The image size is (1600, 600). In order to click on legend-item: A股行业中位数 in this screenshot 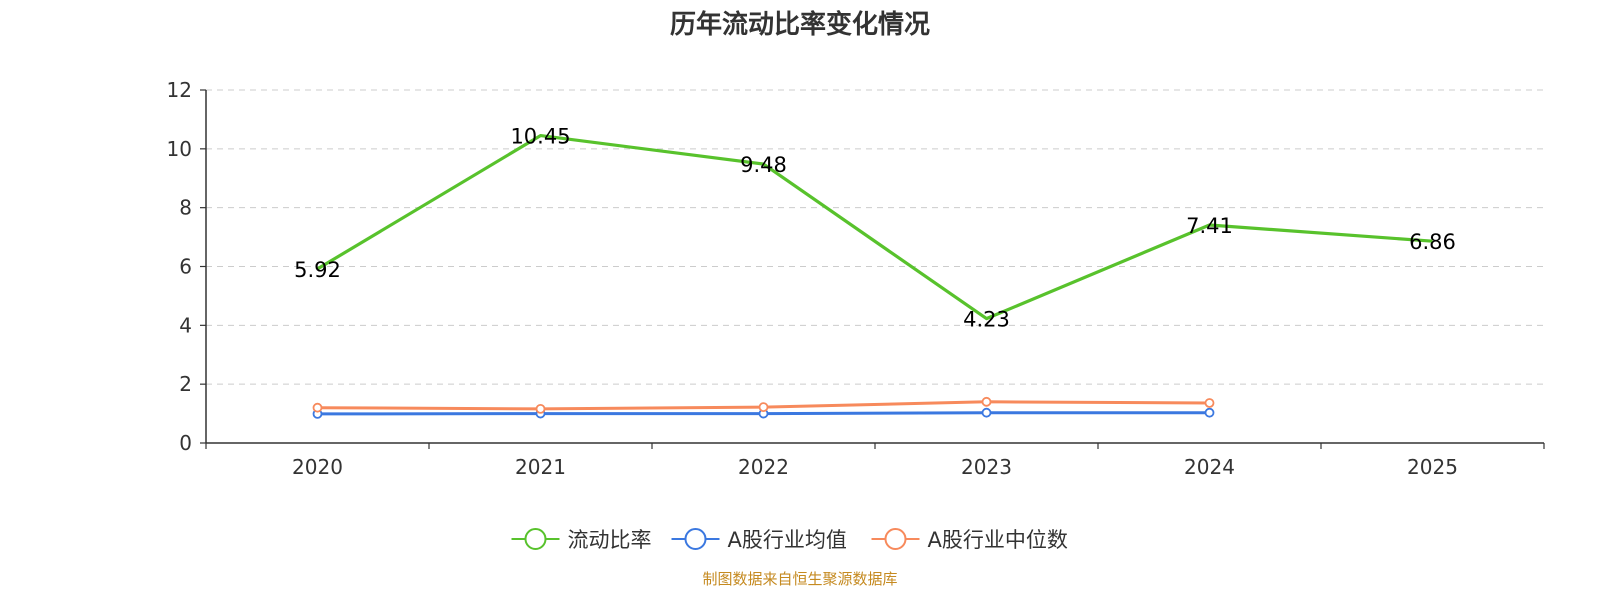, I will do `click(969, 540)`.